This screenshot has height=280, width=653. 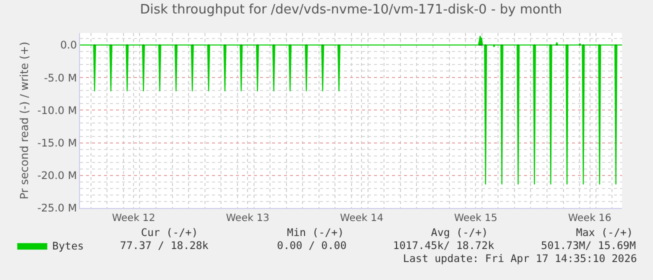 I want to click on y-tick-label: -15.0 M, so click(x=57, y=143).